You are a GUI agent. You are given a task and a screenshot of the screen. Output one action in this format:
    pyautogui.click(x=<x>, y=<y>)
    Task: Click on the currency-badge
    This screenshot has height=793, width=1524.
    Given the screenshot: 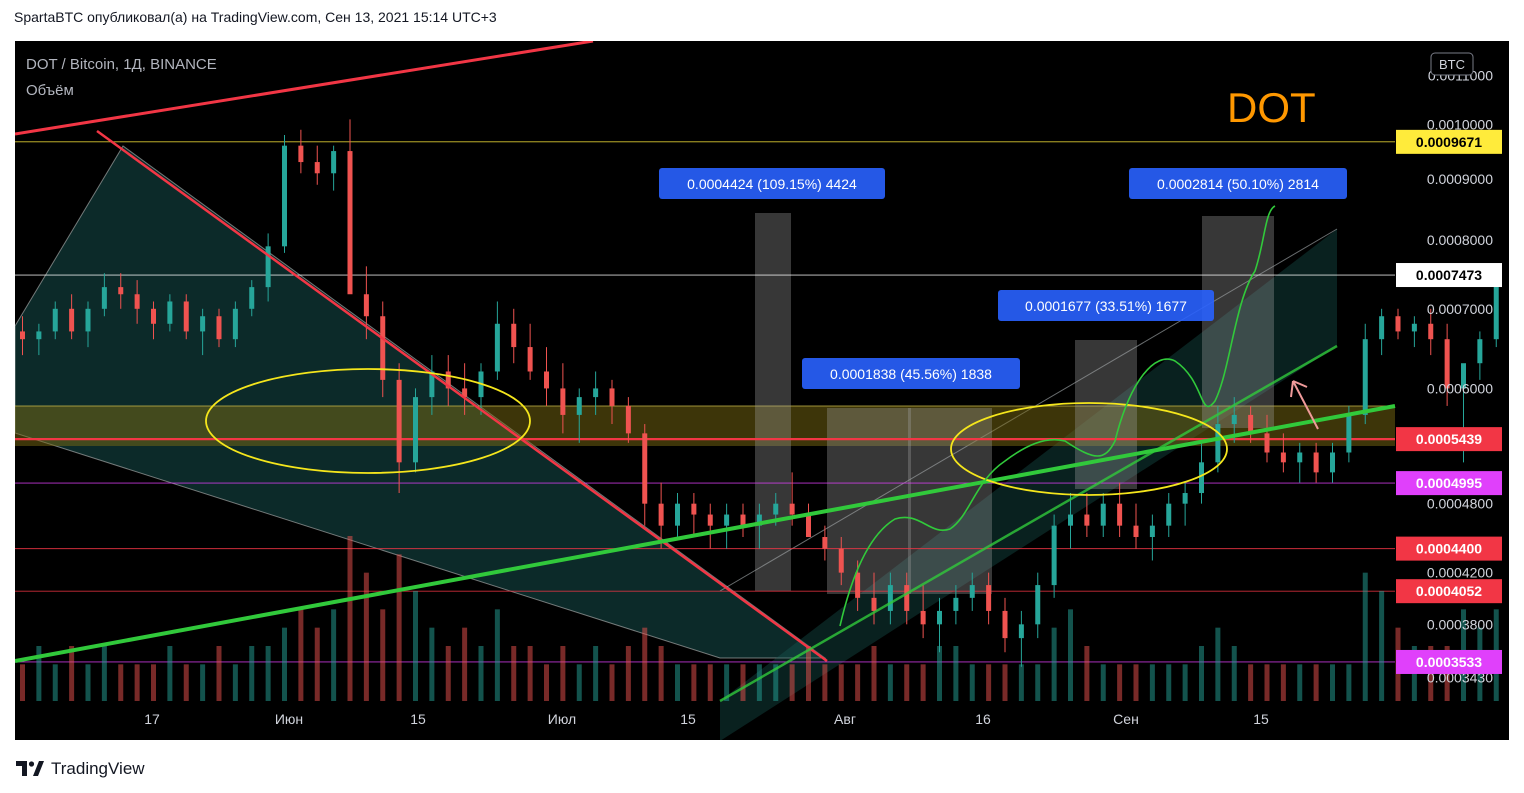 What is the action you would take?
    pyautogui.click(x=1452, y=64)
    